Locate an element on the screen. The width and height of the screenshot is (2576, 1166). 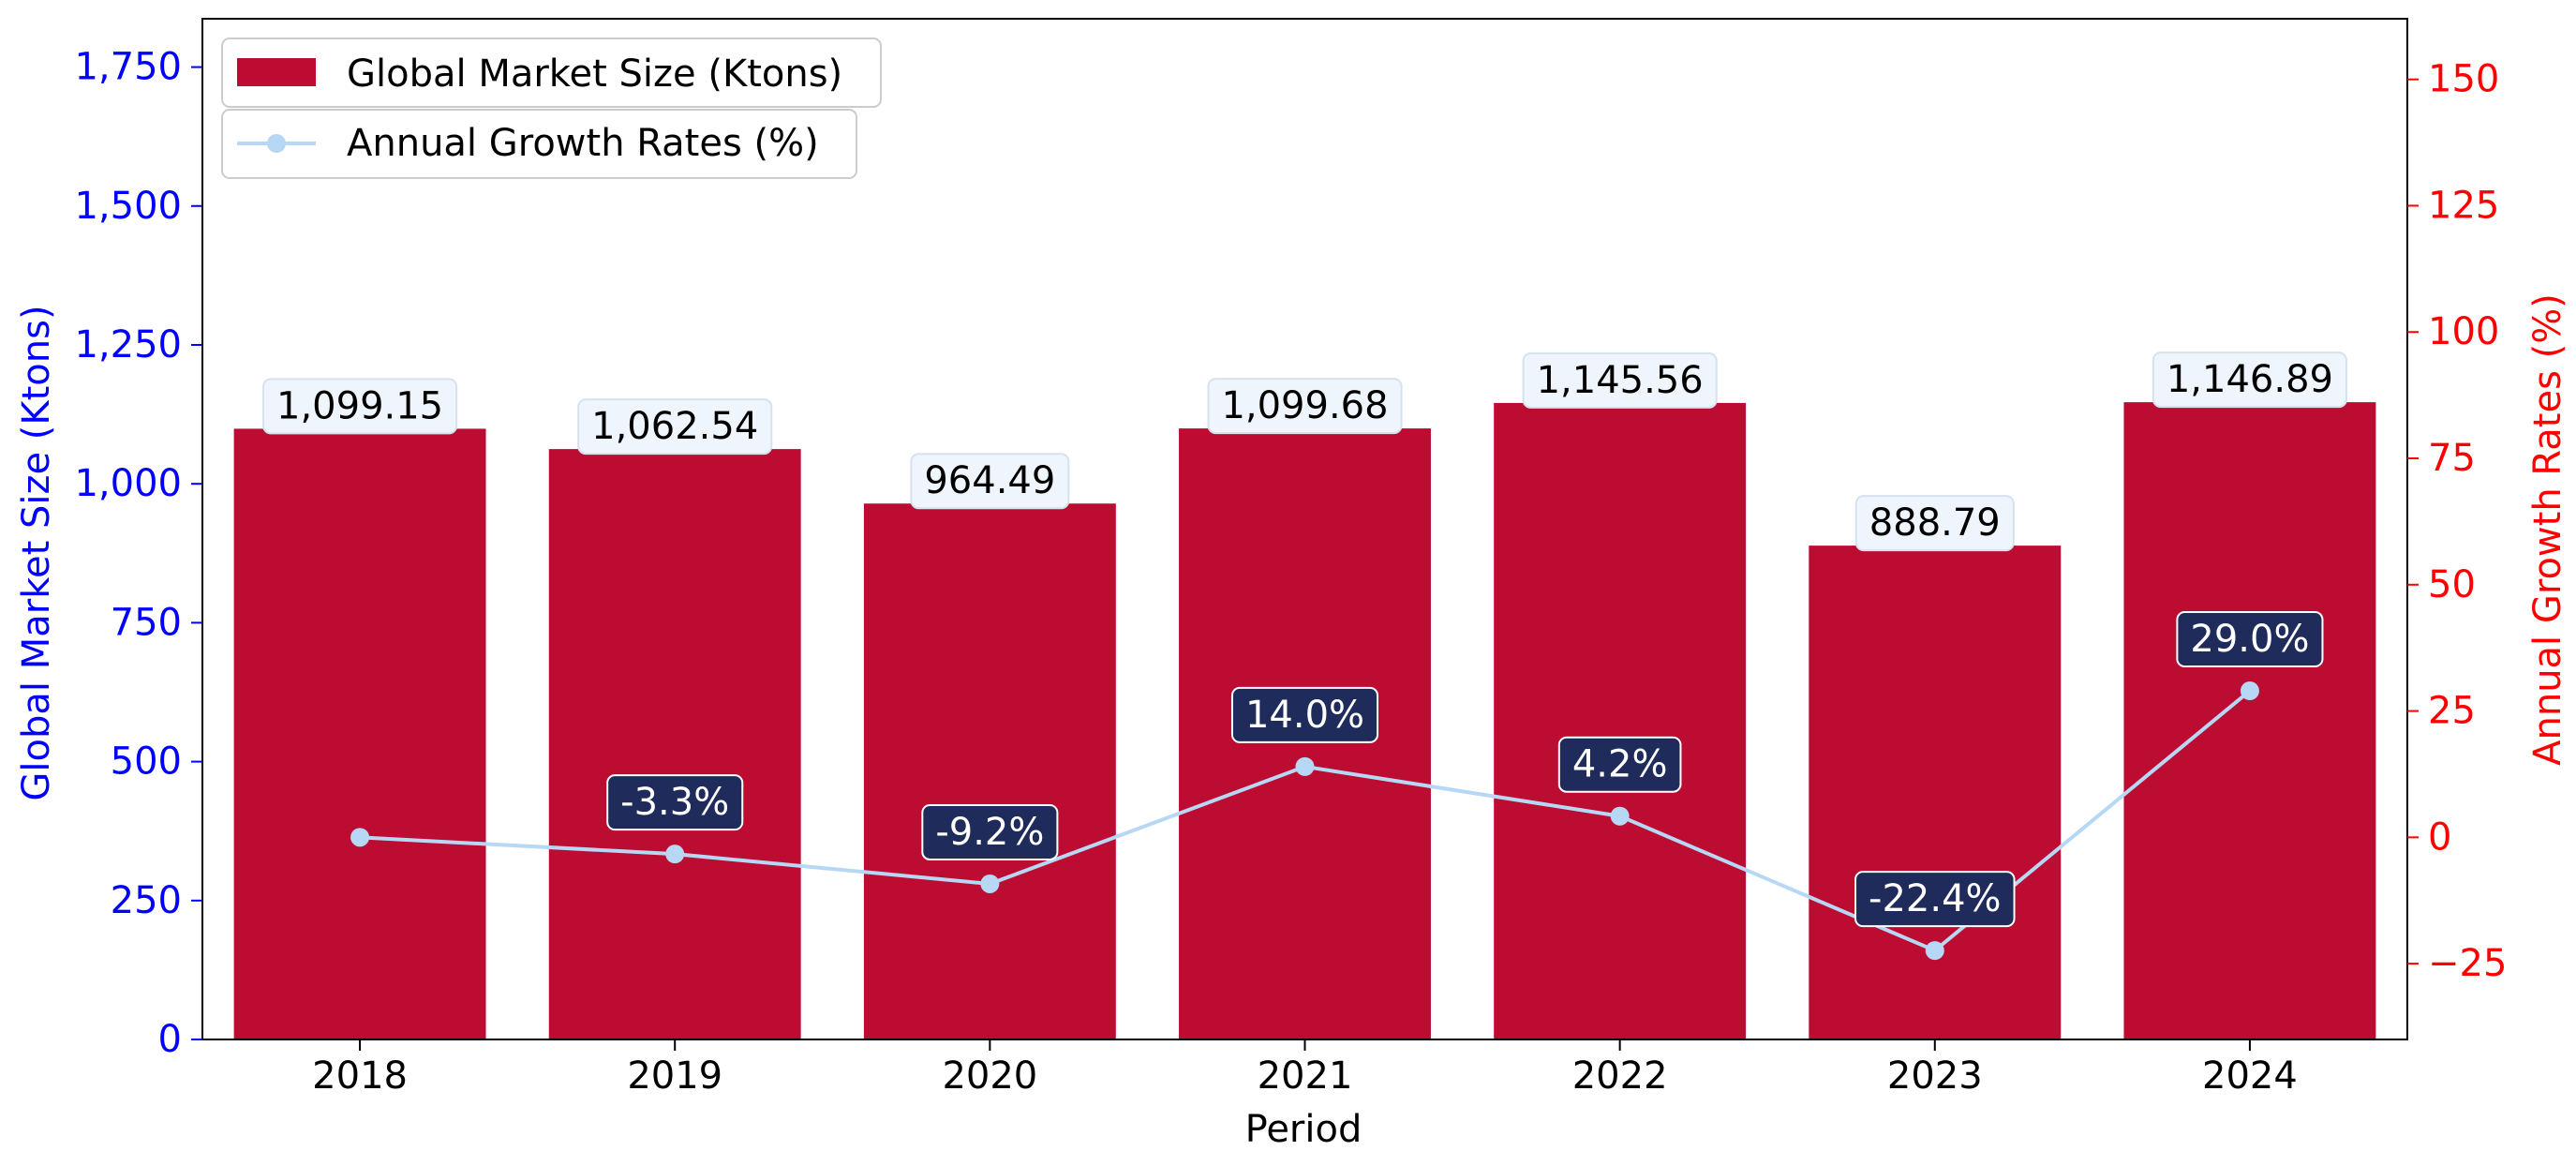
bar-label-2018-box is located at coordinates (360, 406).